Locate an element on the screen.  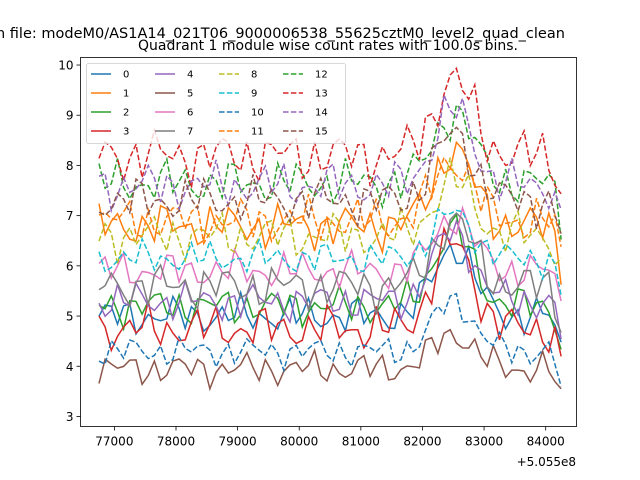
x-axis: 77000 78000 79000 80000 81000 82000 83000 84000 is located at coordinates (330, 437).